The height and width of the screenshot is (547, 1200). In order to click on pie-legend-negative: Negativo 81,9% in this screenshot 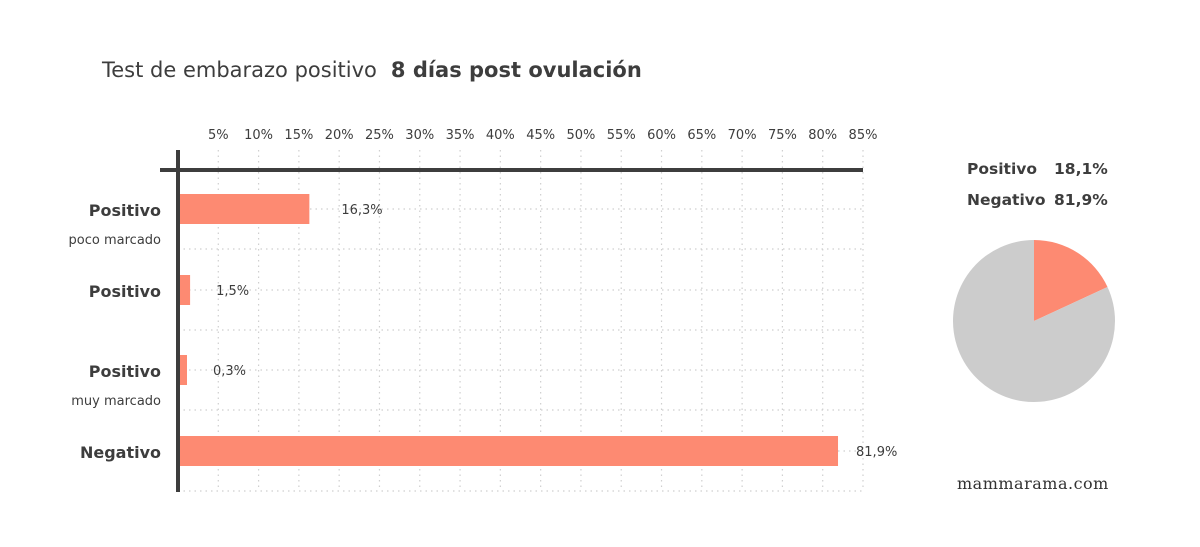, I will do `click(1037, 200)`.